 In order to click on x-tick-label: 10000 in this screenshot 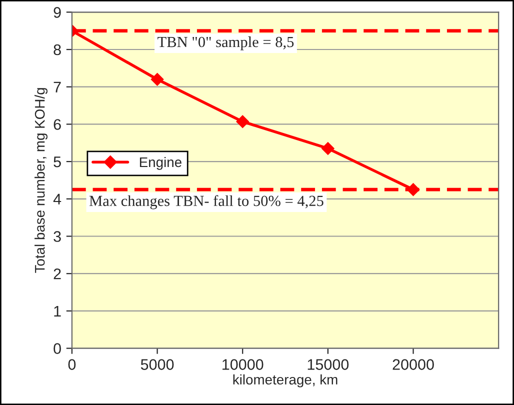, I will do `click(243, 364)`.